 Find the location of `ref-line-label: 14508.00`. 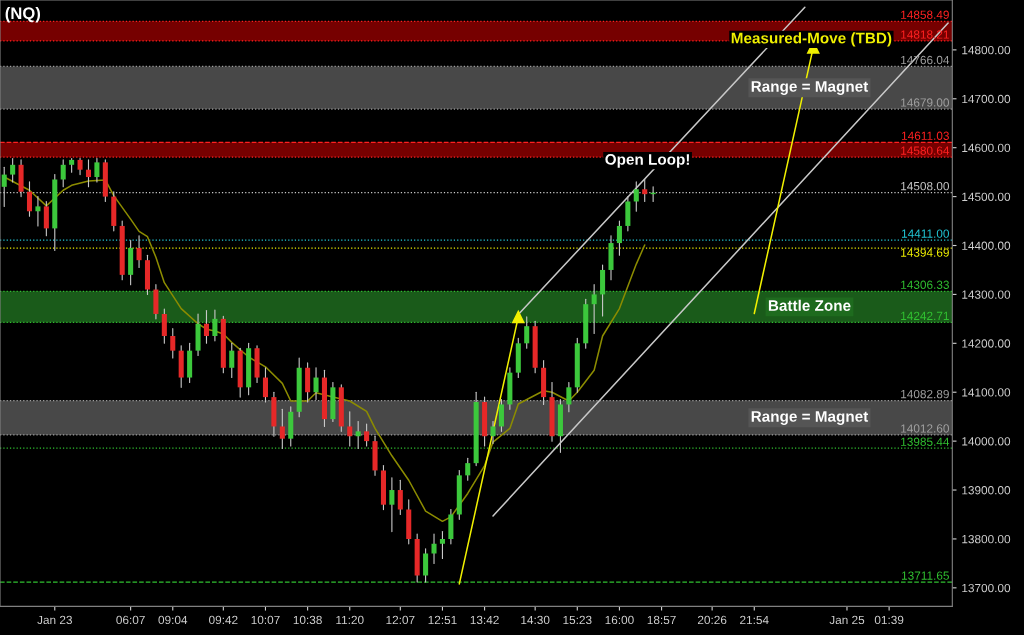

ref-line-label: 14508.00 is located at coordinates (925, 186).